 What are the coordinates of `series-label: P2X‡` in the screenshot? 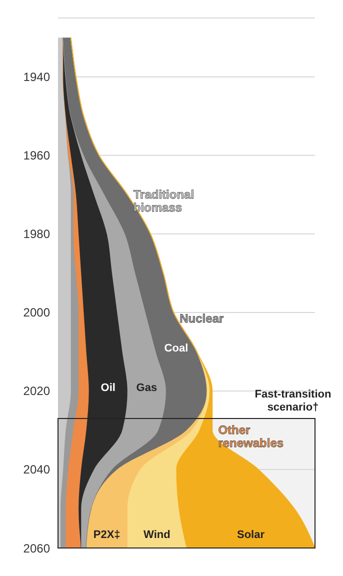 It's located at (106, 535).